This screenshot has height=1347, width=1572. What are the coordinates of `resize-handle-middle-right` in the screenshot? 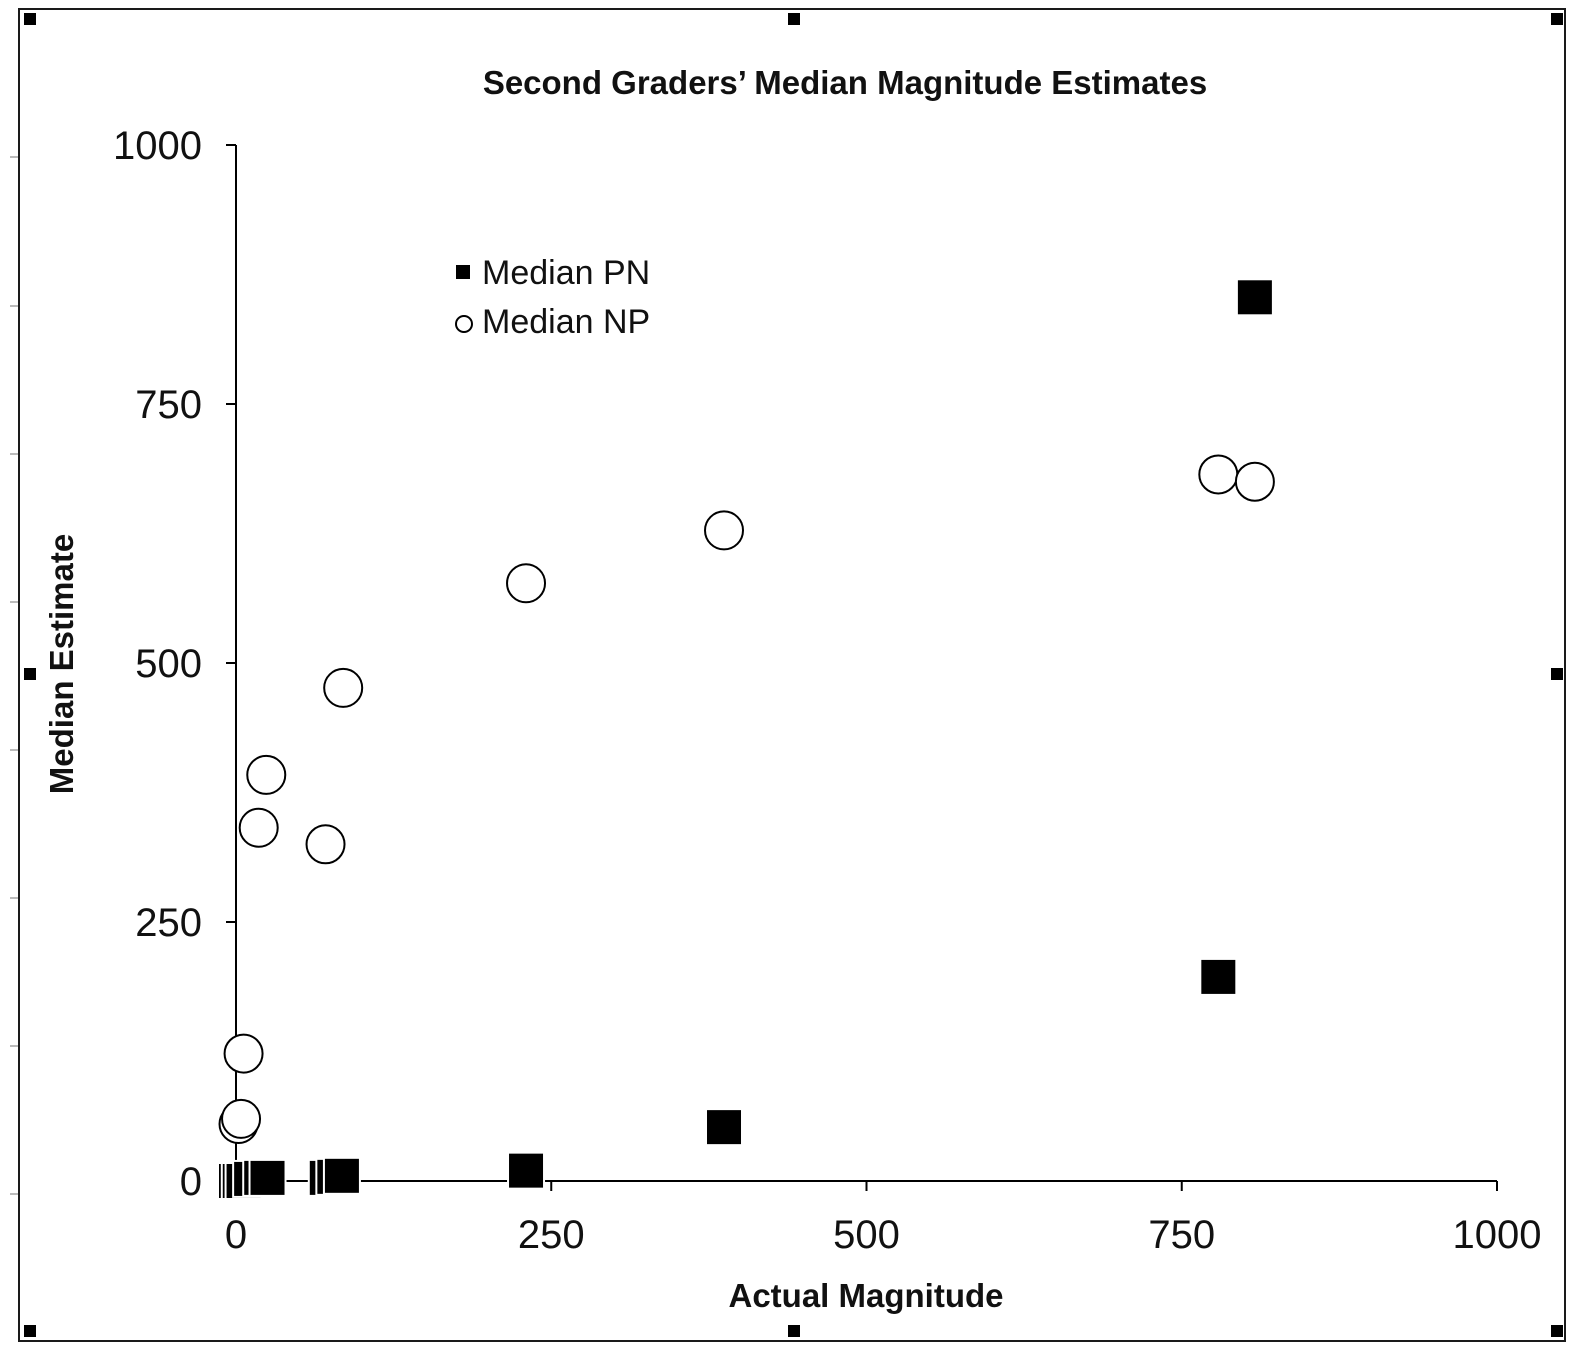 It's located at (1557, 674).